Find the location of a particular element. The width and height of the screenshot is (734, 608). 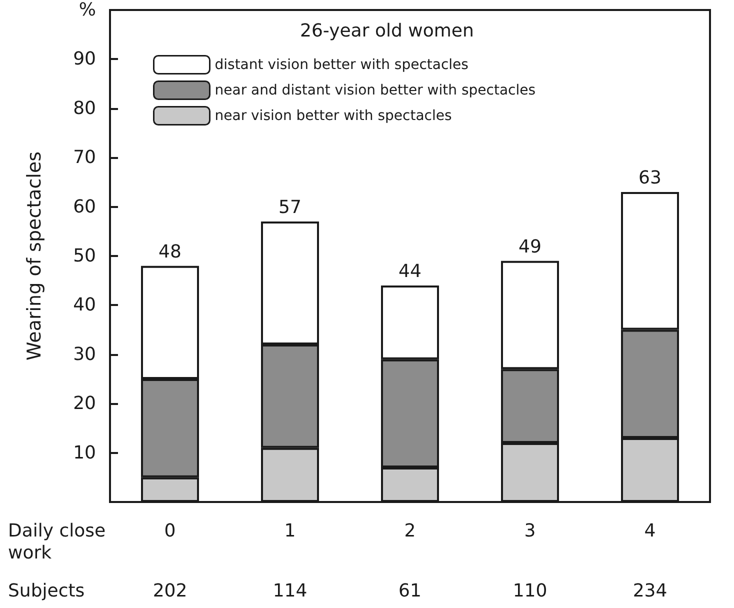

total-label: 44 is located at coordinates (410, 271).